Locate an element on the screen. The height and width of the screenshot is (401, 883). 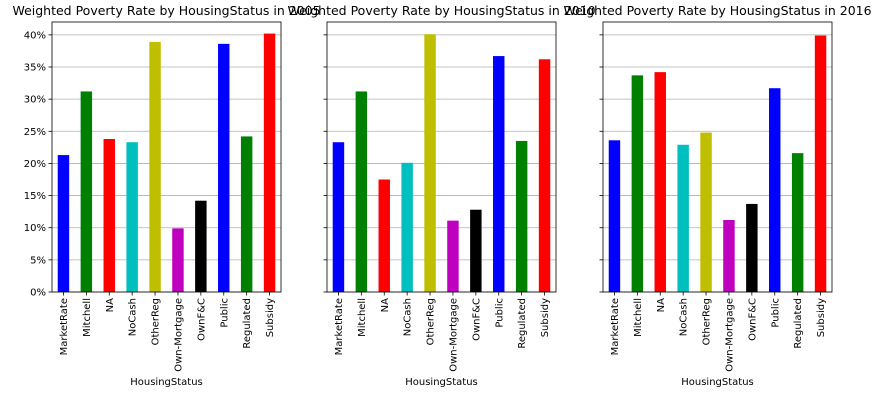
y-tick-label: 5% is located at coordinates (38, 260).